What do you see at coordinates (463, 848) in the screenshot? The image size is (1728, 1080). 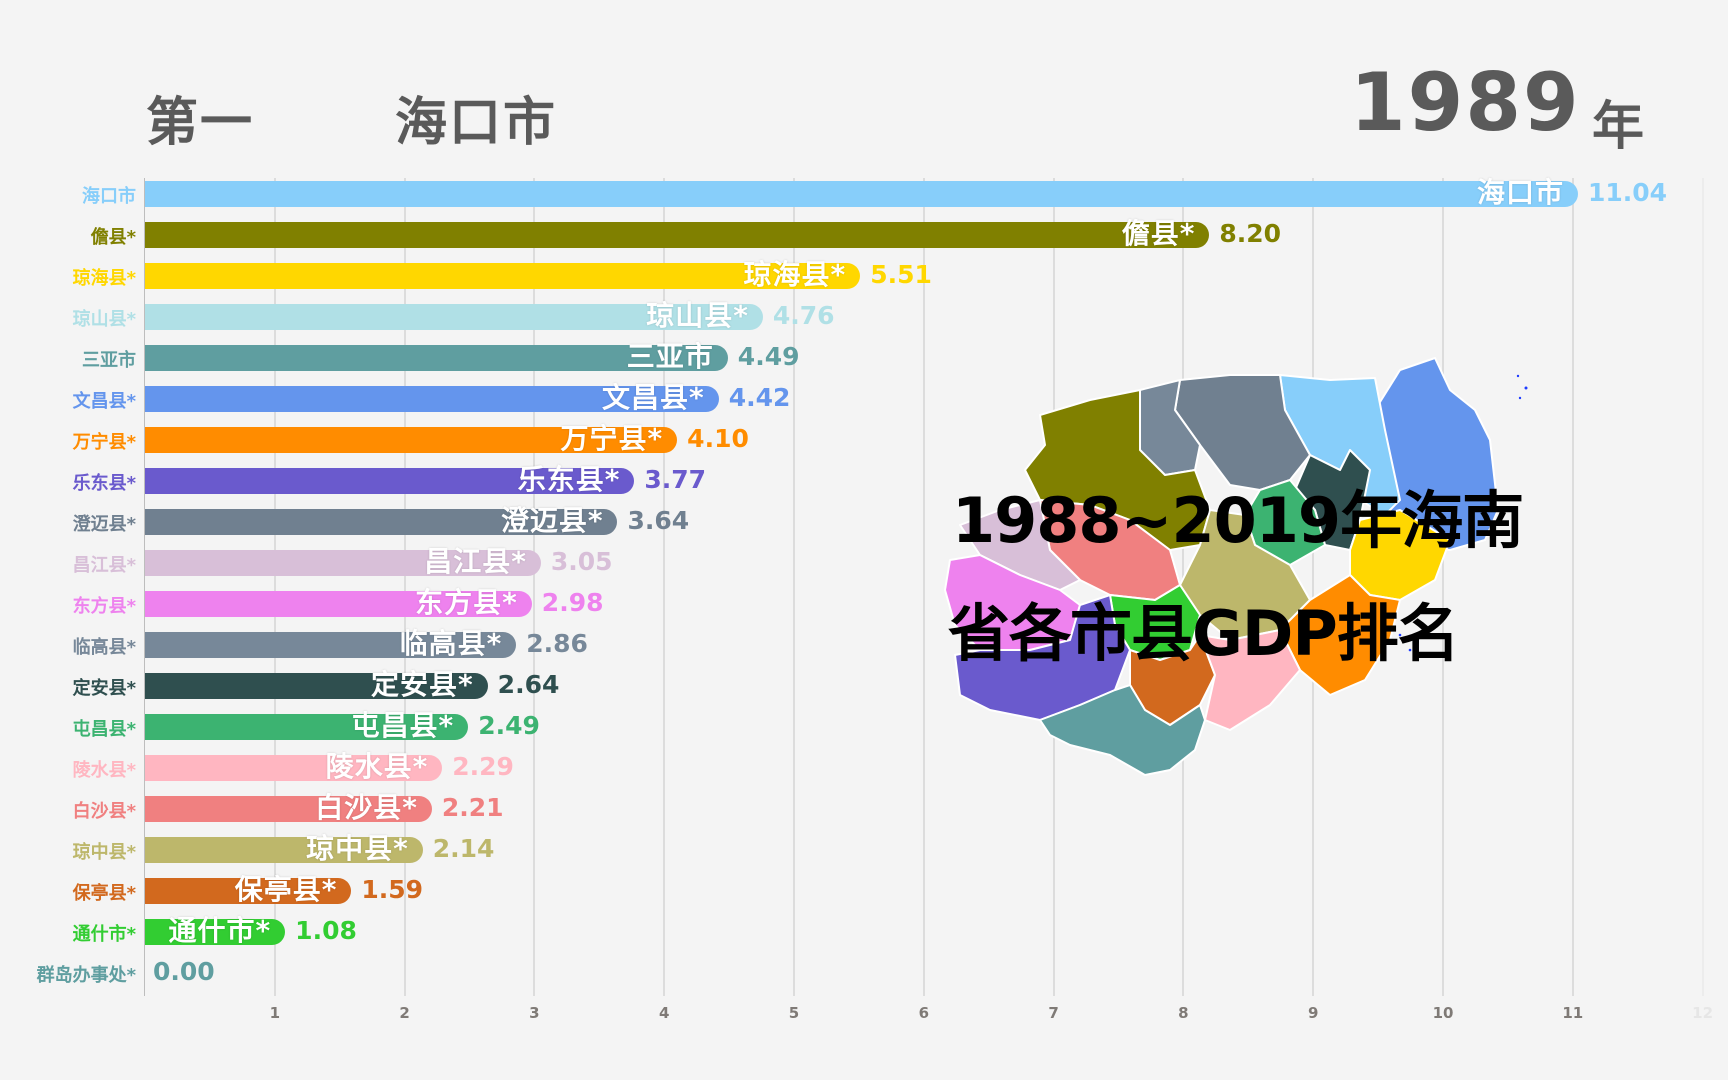 I see `bar-value: 2.14` at bounding box center [463, 848].